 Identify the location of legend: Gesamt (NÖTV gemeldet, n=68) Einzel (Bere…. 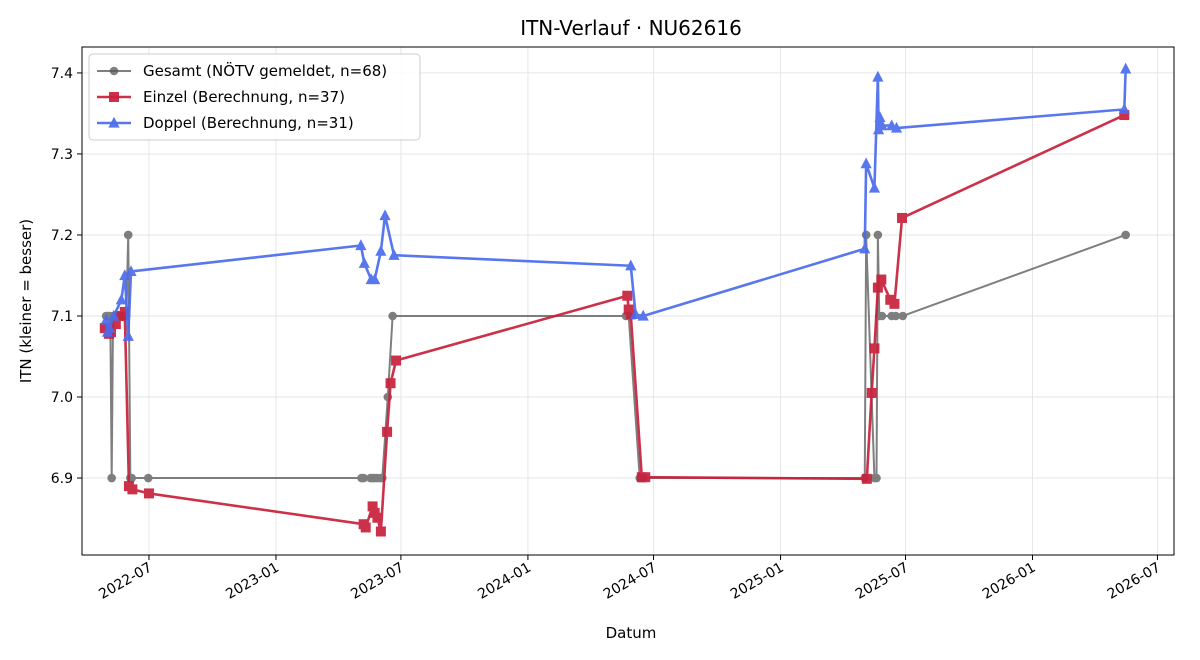
(254, 97).